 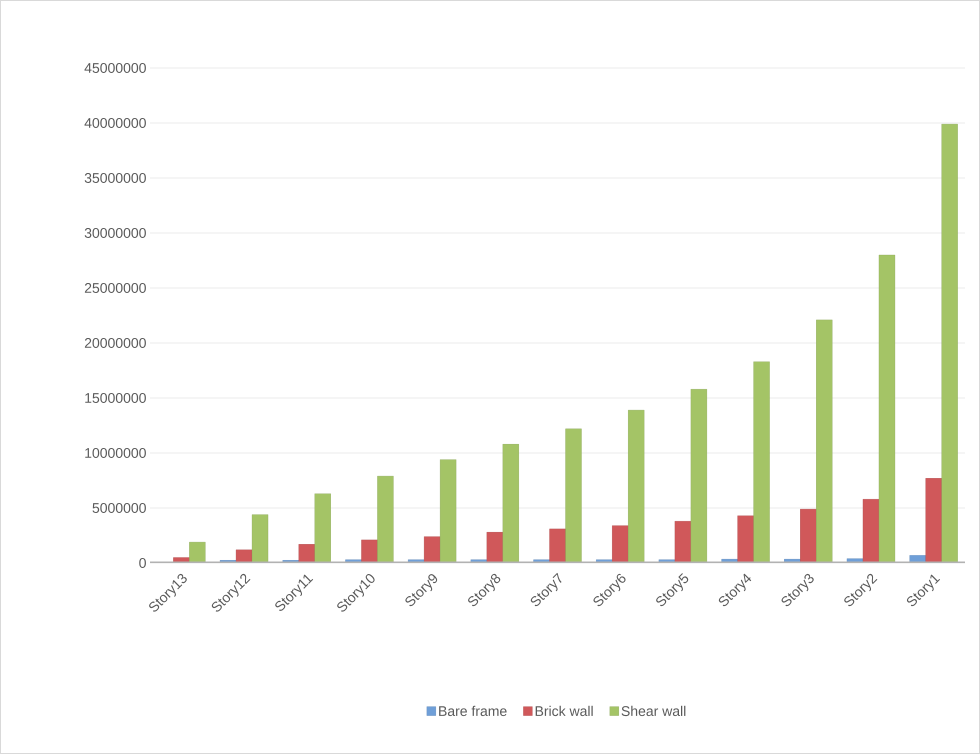 I want to click on y-tick-label: 20000000, so click(x=115, y=343).